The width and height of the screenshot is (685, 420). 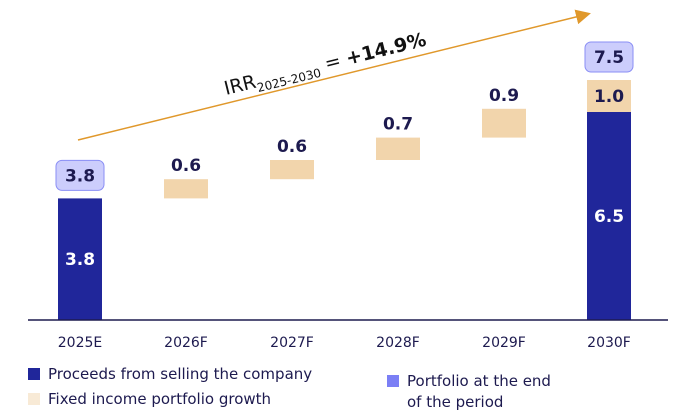 What do you see at coordinates (504, 96) in the screenshot?
I see `bar-label: 0.9` at bounding box center [504, 96].